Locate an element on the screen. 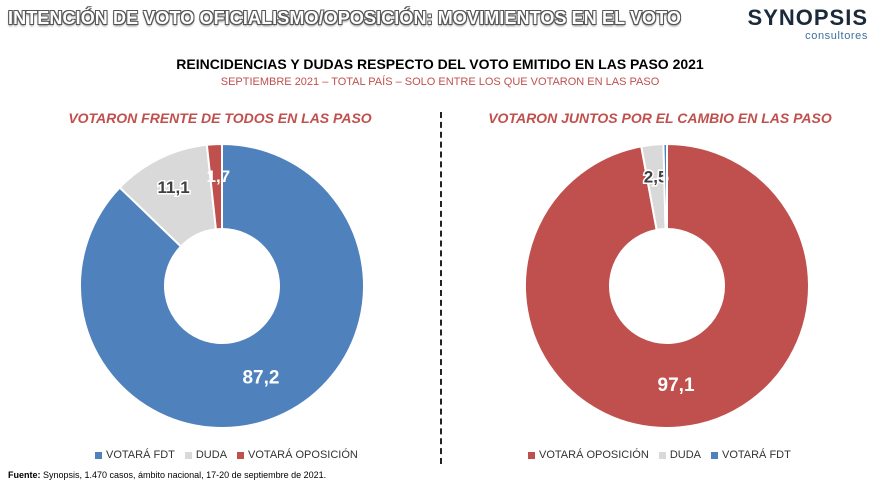 The width and height of the screenshot is (880, 487). data-label-1-0: 97,1 is located at coordinates (676, 385).